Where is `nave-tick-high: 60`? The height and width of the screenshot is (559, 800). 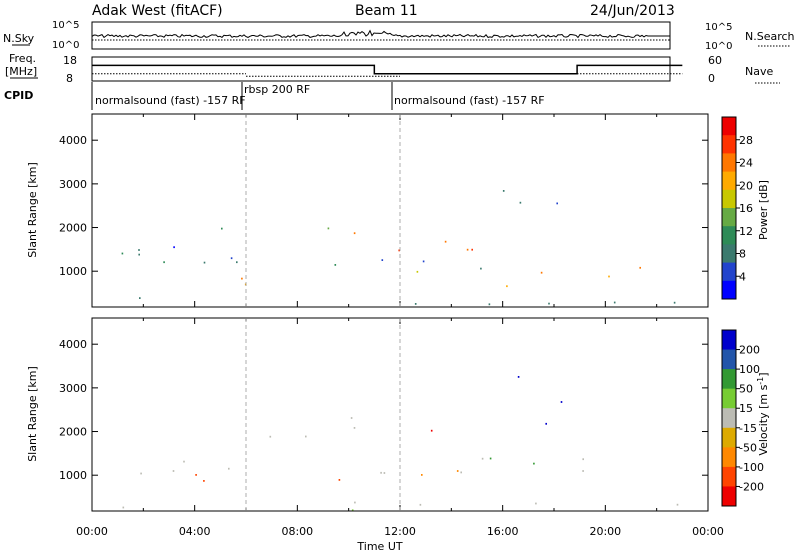 nave-tick-high: 60 is located at coordinates (715, 60).